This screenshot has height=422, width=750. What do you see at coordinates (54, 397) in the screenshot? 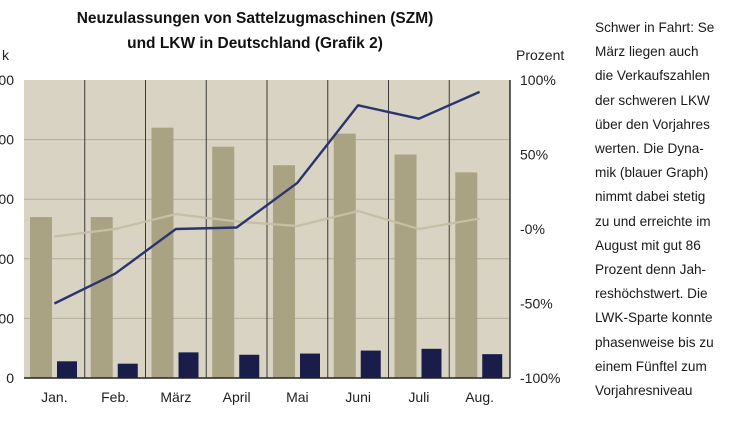
I see `x-tick-label: Jan.` at bounding box center [54, 397].